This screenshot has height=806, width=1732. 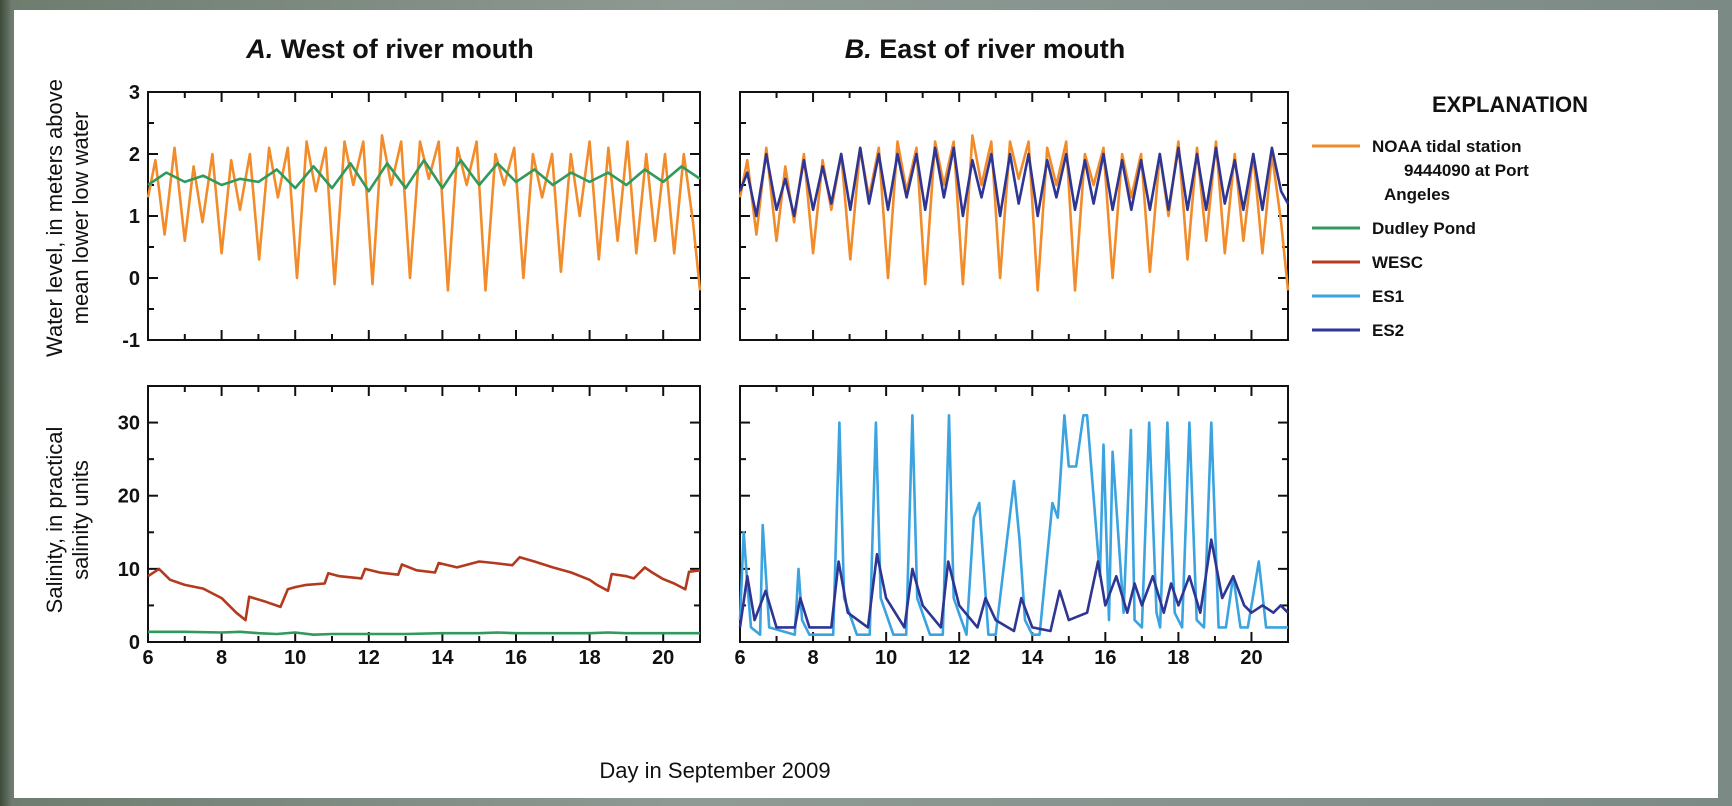 What do you see at coordinates (1388, 330) in the screenshot?
I see `legend-label-es2: ES2` at bounding box center [1388, 330].